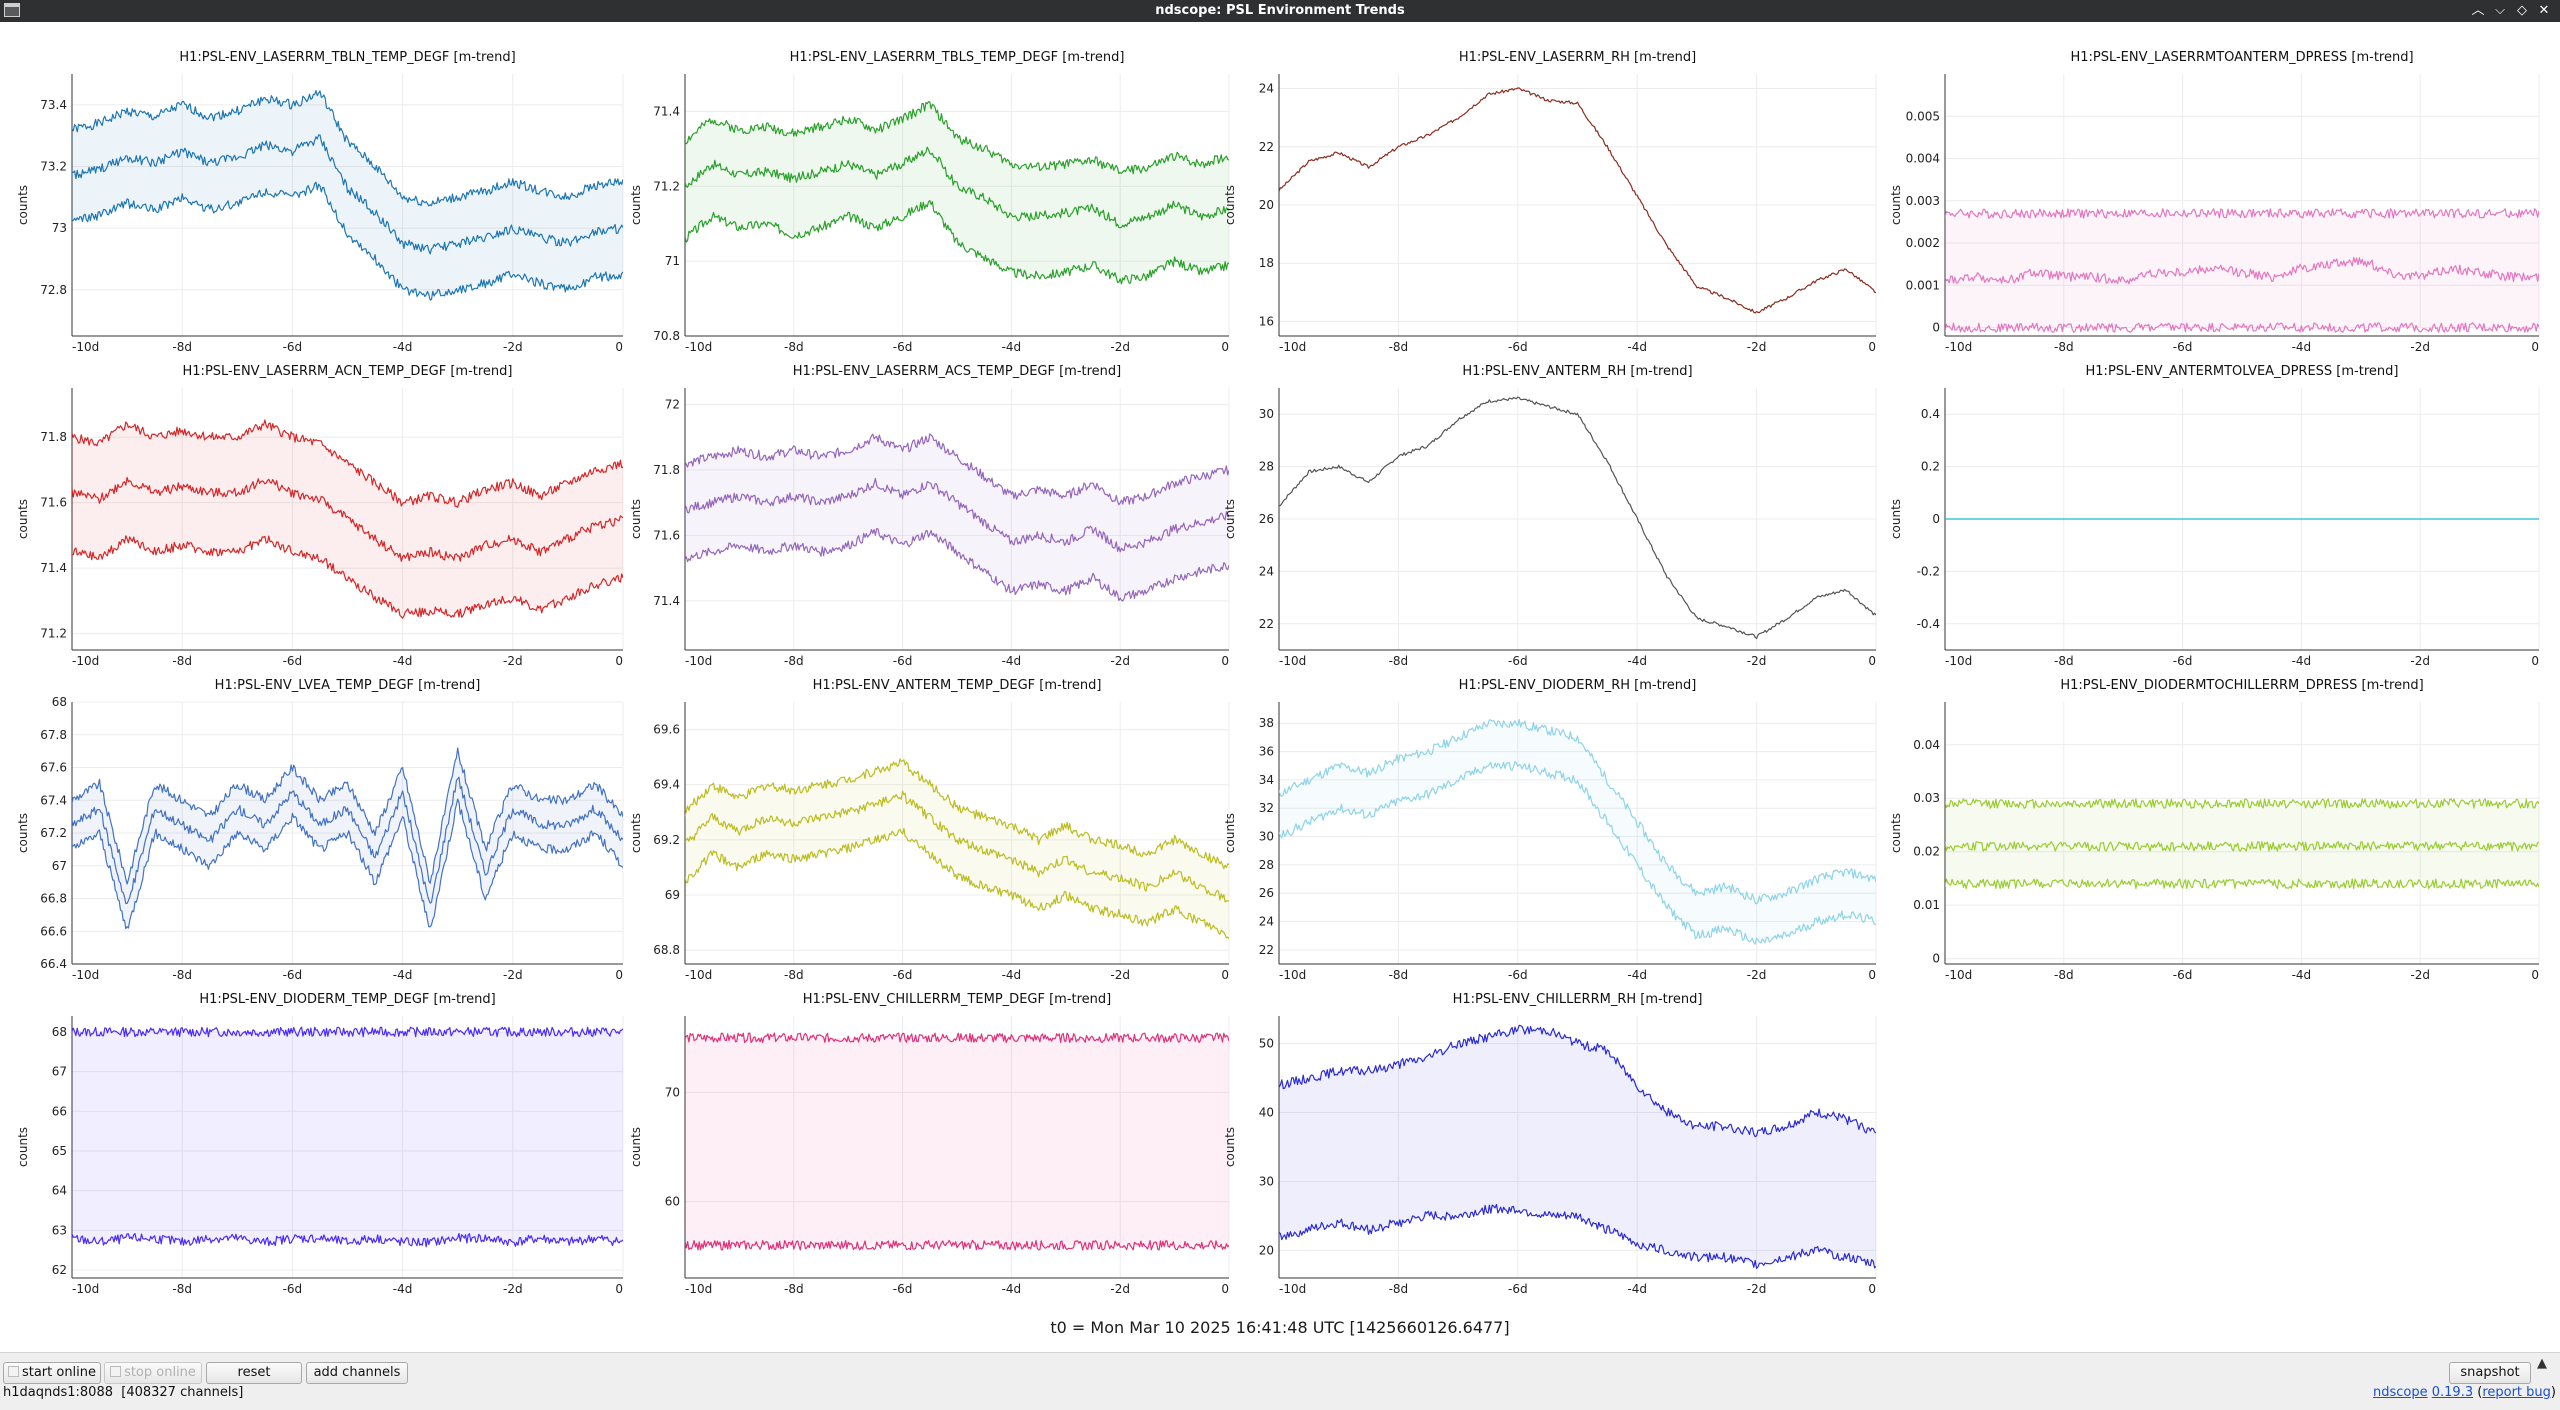 The height and width of the screenshot is (1410, 2560). Describe the element at coordinates (1266, 205) in the screenshot. I see `y-tick-label: 20` at that location.